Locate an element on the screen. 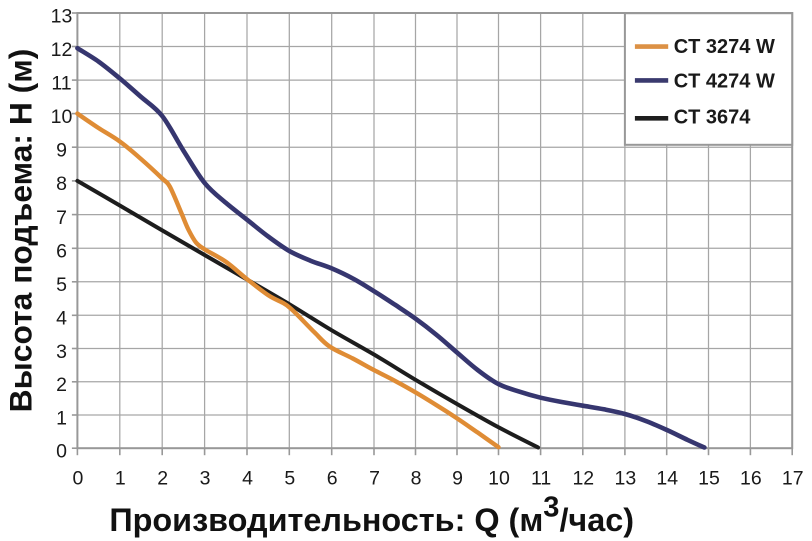 Image resolution: width=812 pixels, height=541 pixels. svg-text: 17 is located at coordinates (793, 479).